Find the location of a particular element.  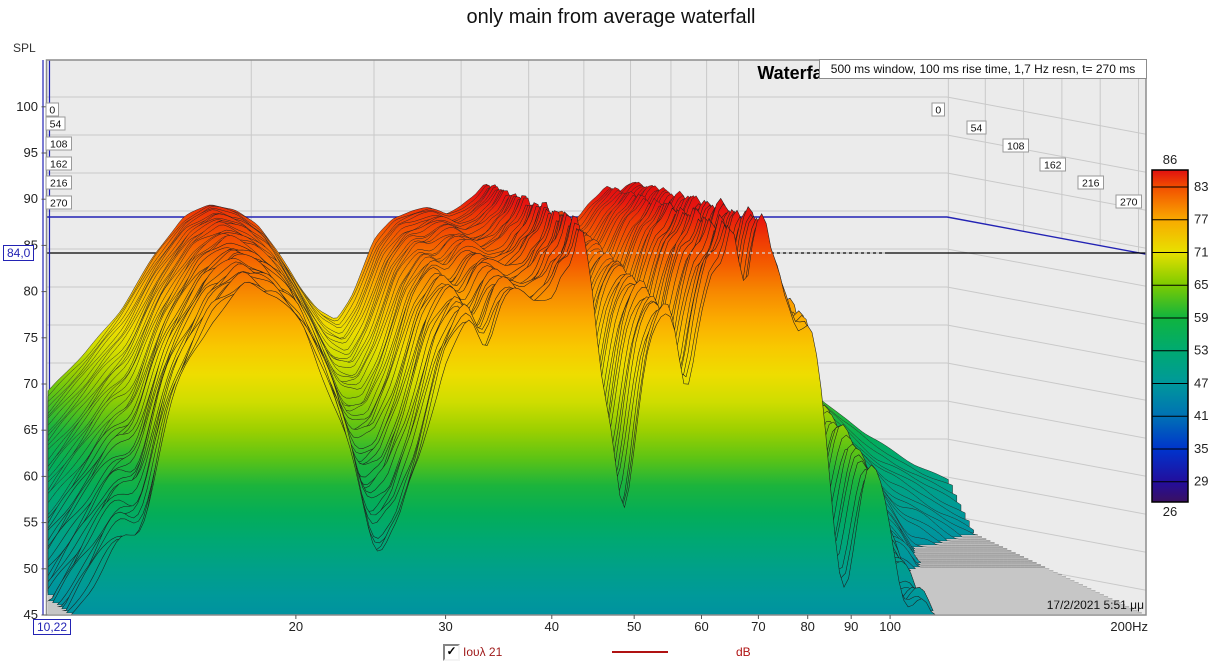

colorbar-tick-label: 29 is located at coordinates (1201, 481).